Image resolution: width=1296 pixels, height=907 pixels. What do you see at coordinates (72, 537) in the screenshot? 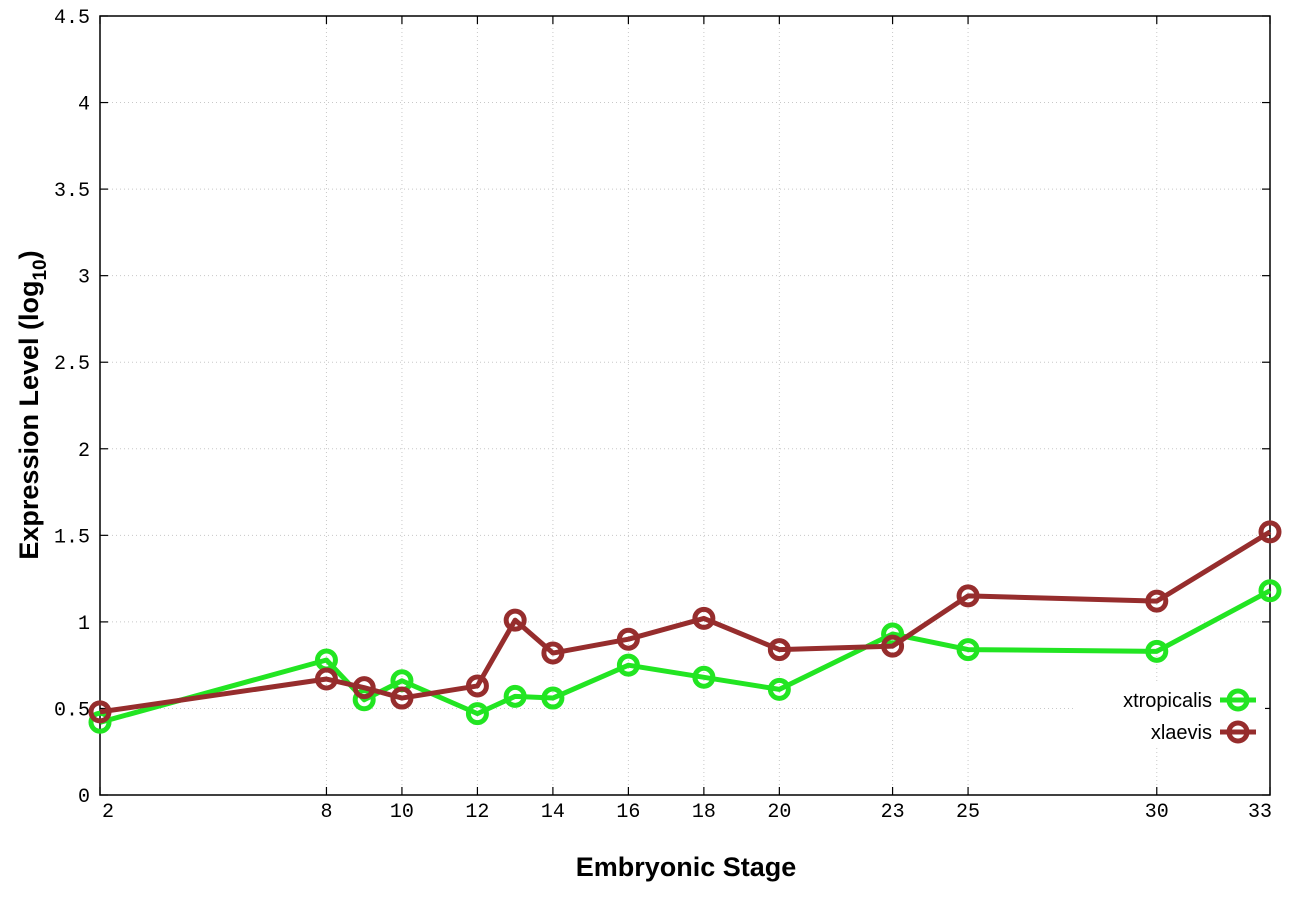
I see `y-tick-label: 1.5` at bounding box center [72, 537].